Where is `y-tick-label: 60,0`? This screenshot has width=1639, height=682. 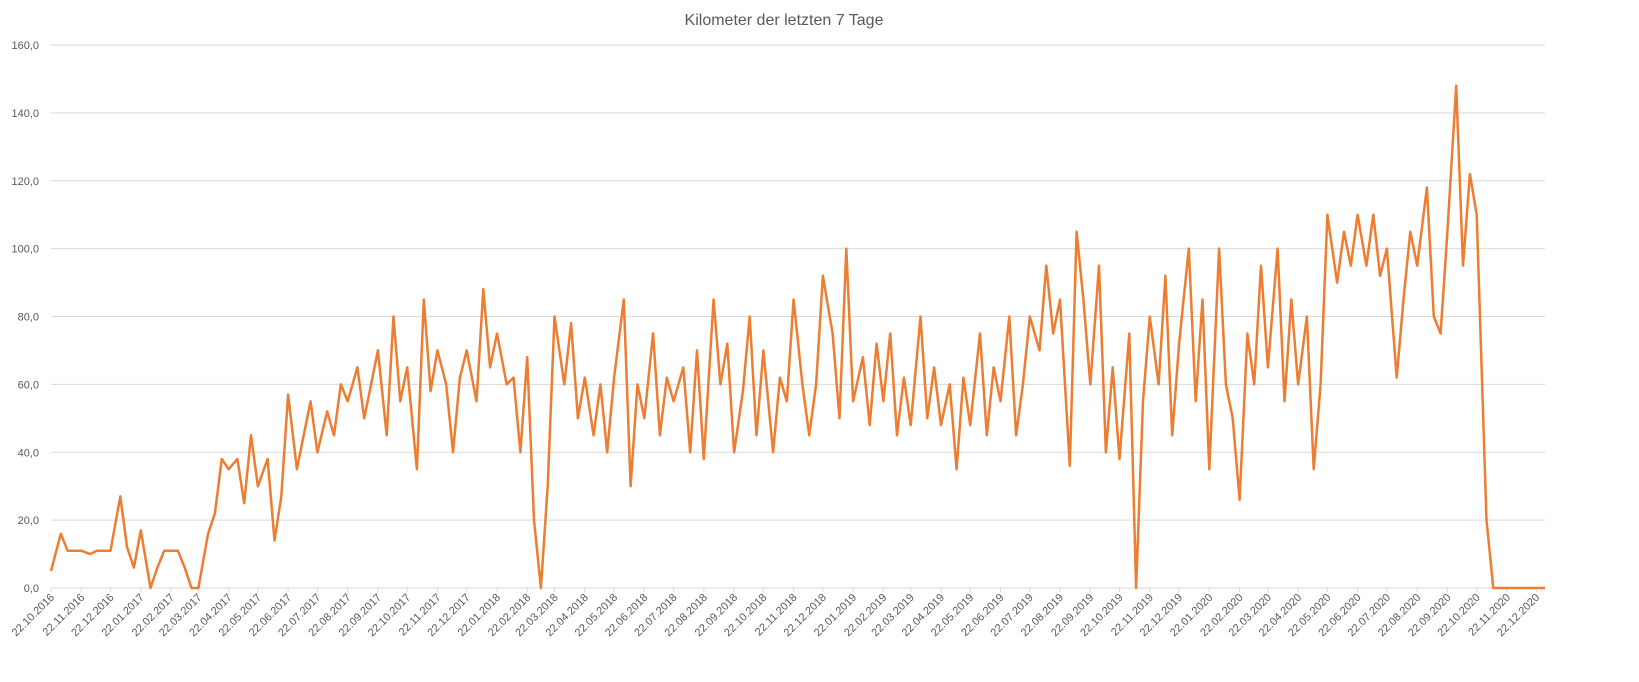 y-tick-label: 60,0 is located at coordinates (28, 385).